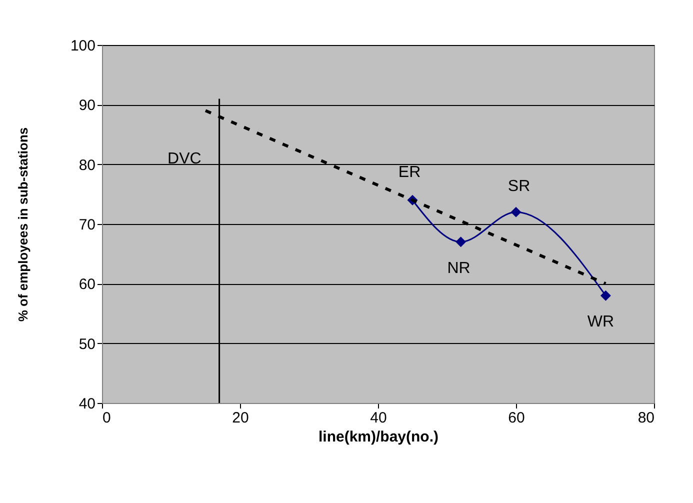 This screenshot has width=693, height=503. I want to click on annotation: WR, so click(600, 322).